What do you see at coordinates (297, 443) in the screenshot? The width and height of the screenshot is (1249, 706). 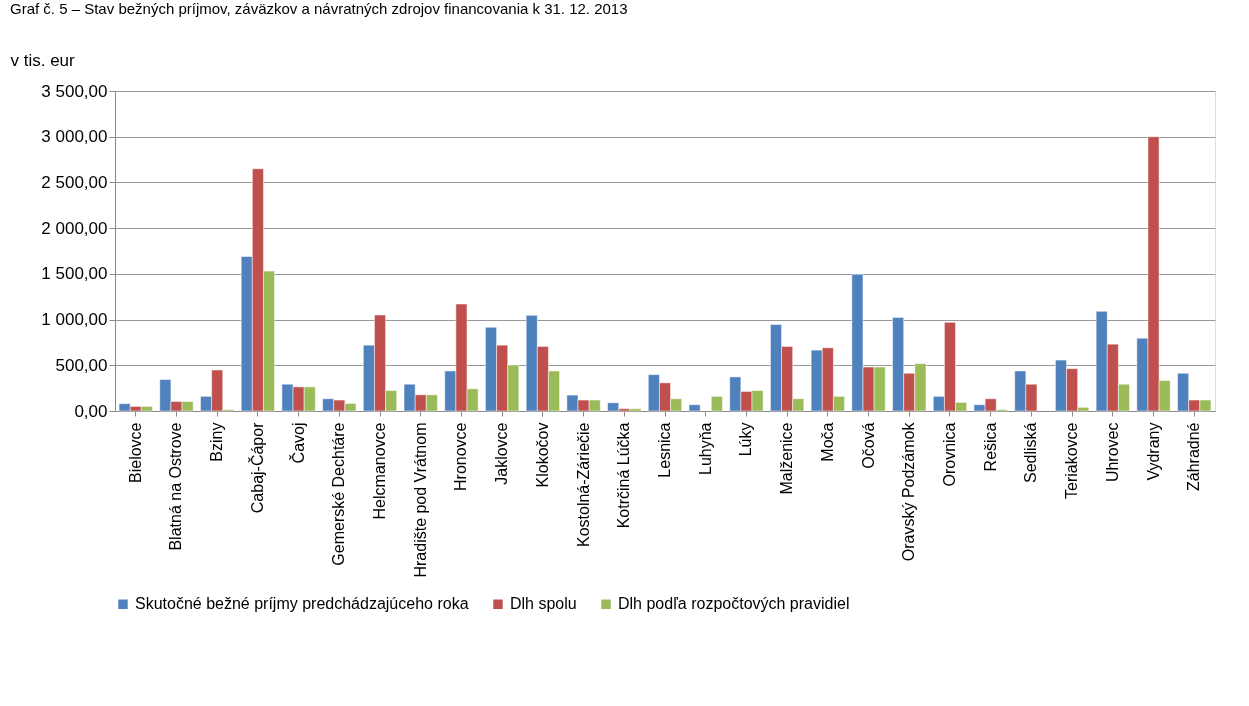 I see `x-tick-label: Čavoj` at bounding box center [297, 443].